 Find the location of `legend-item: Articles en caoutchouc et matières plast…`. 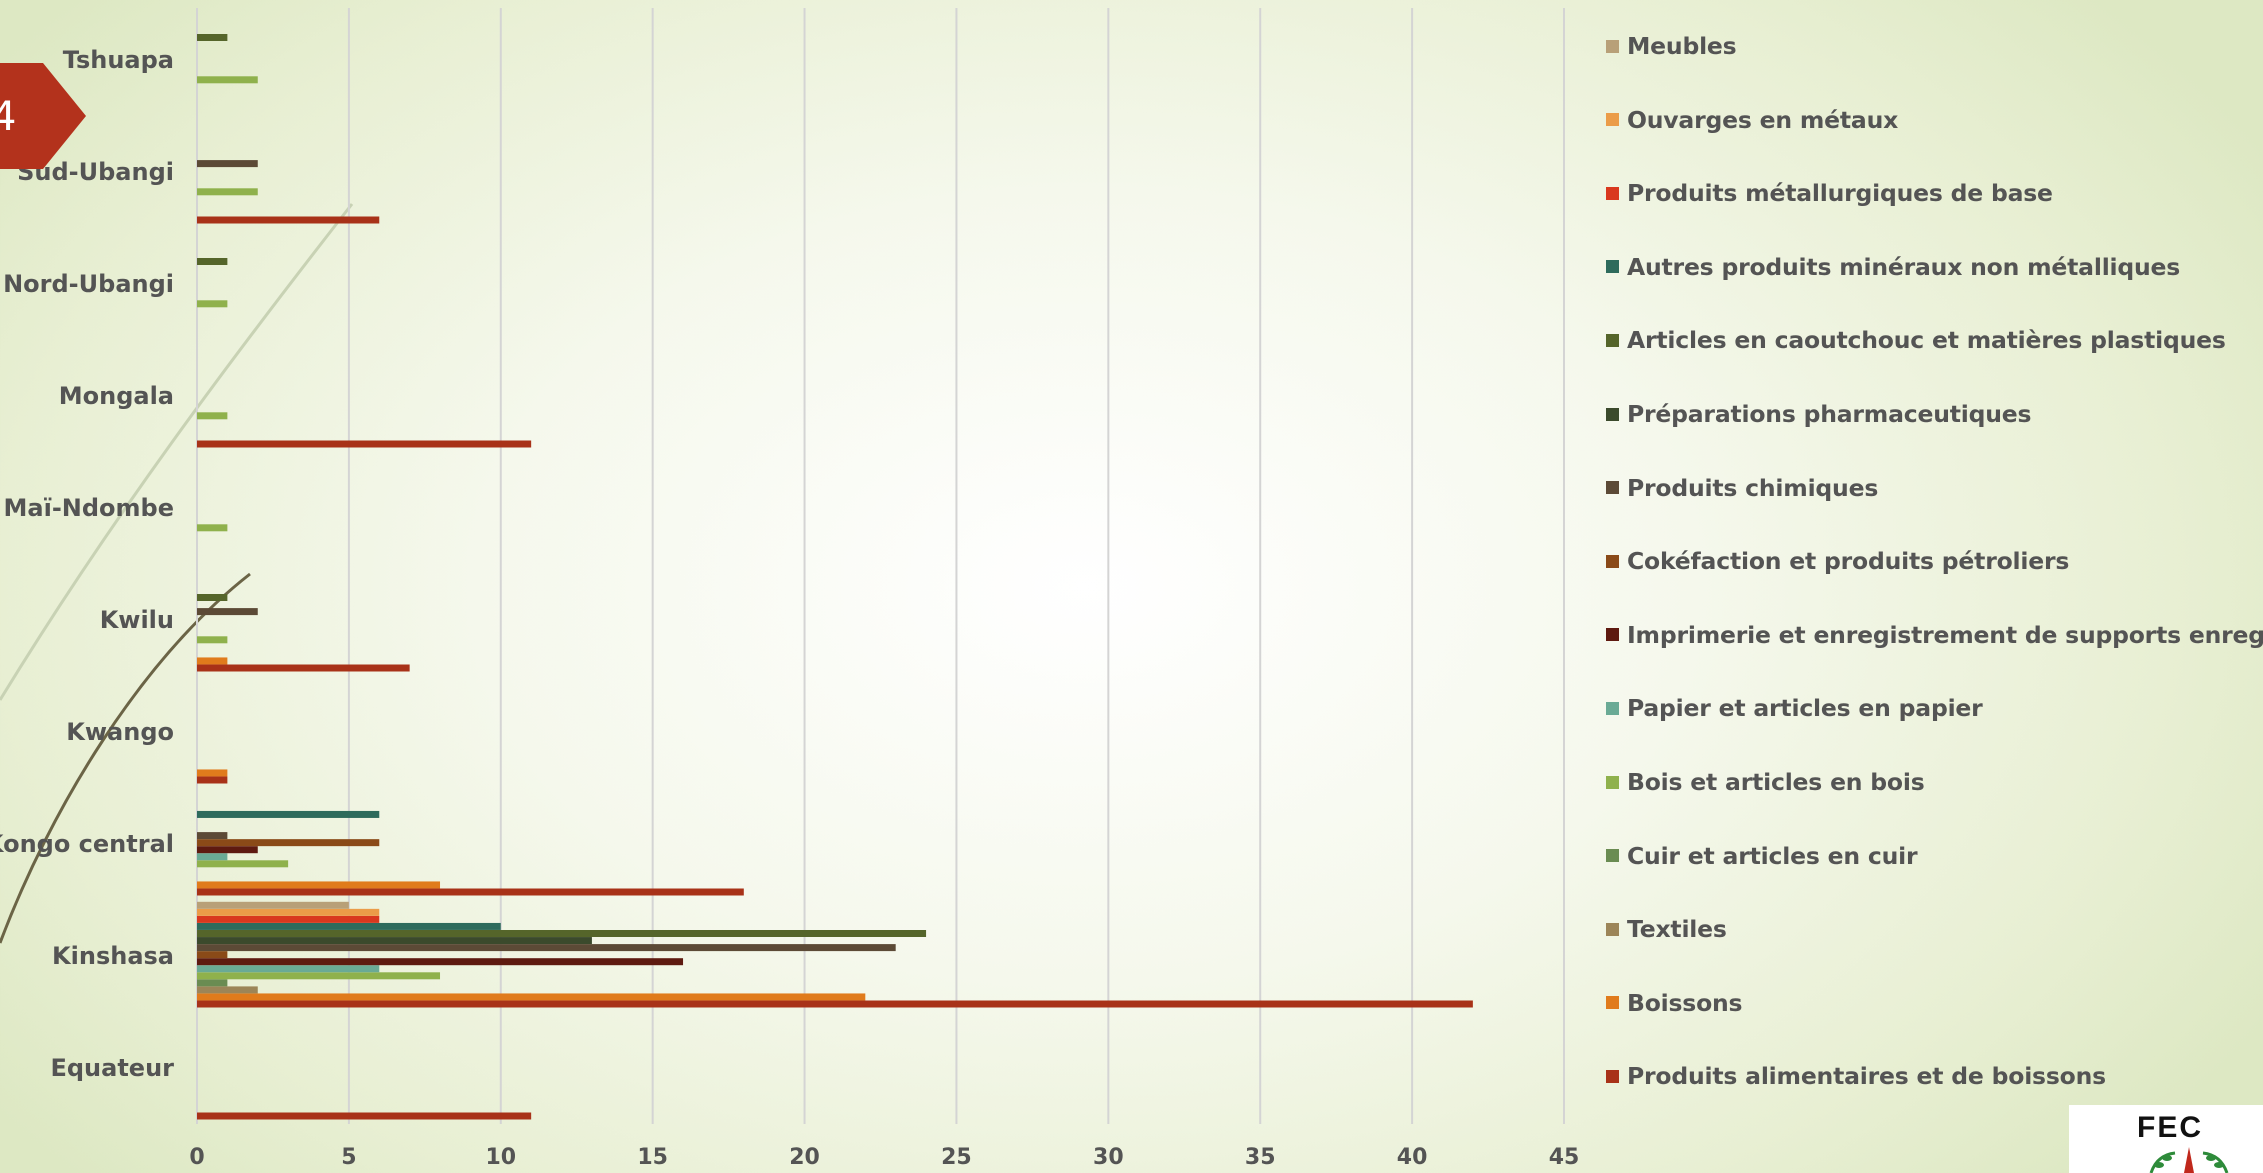

legend-item: Articles en caoutchouc et matières plast… is located at coordinates (1916, 340).